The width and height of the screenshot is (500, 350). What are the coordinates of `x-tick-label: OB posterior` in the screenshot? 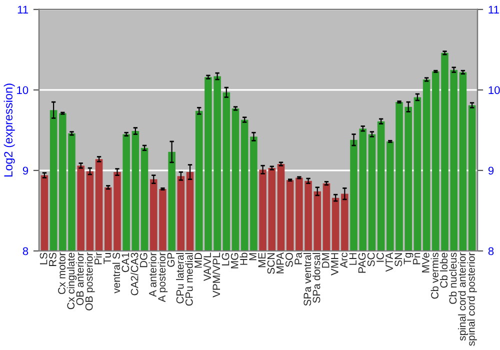 It's located at (90, 281).